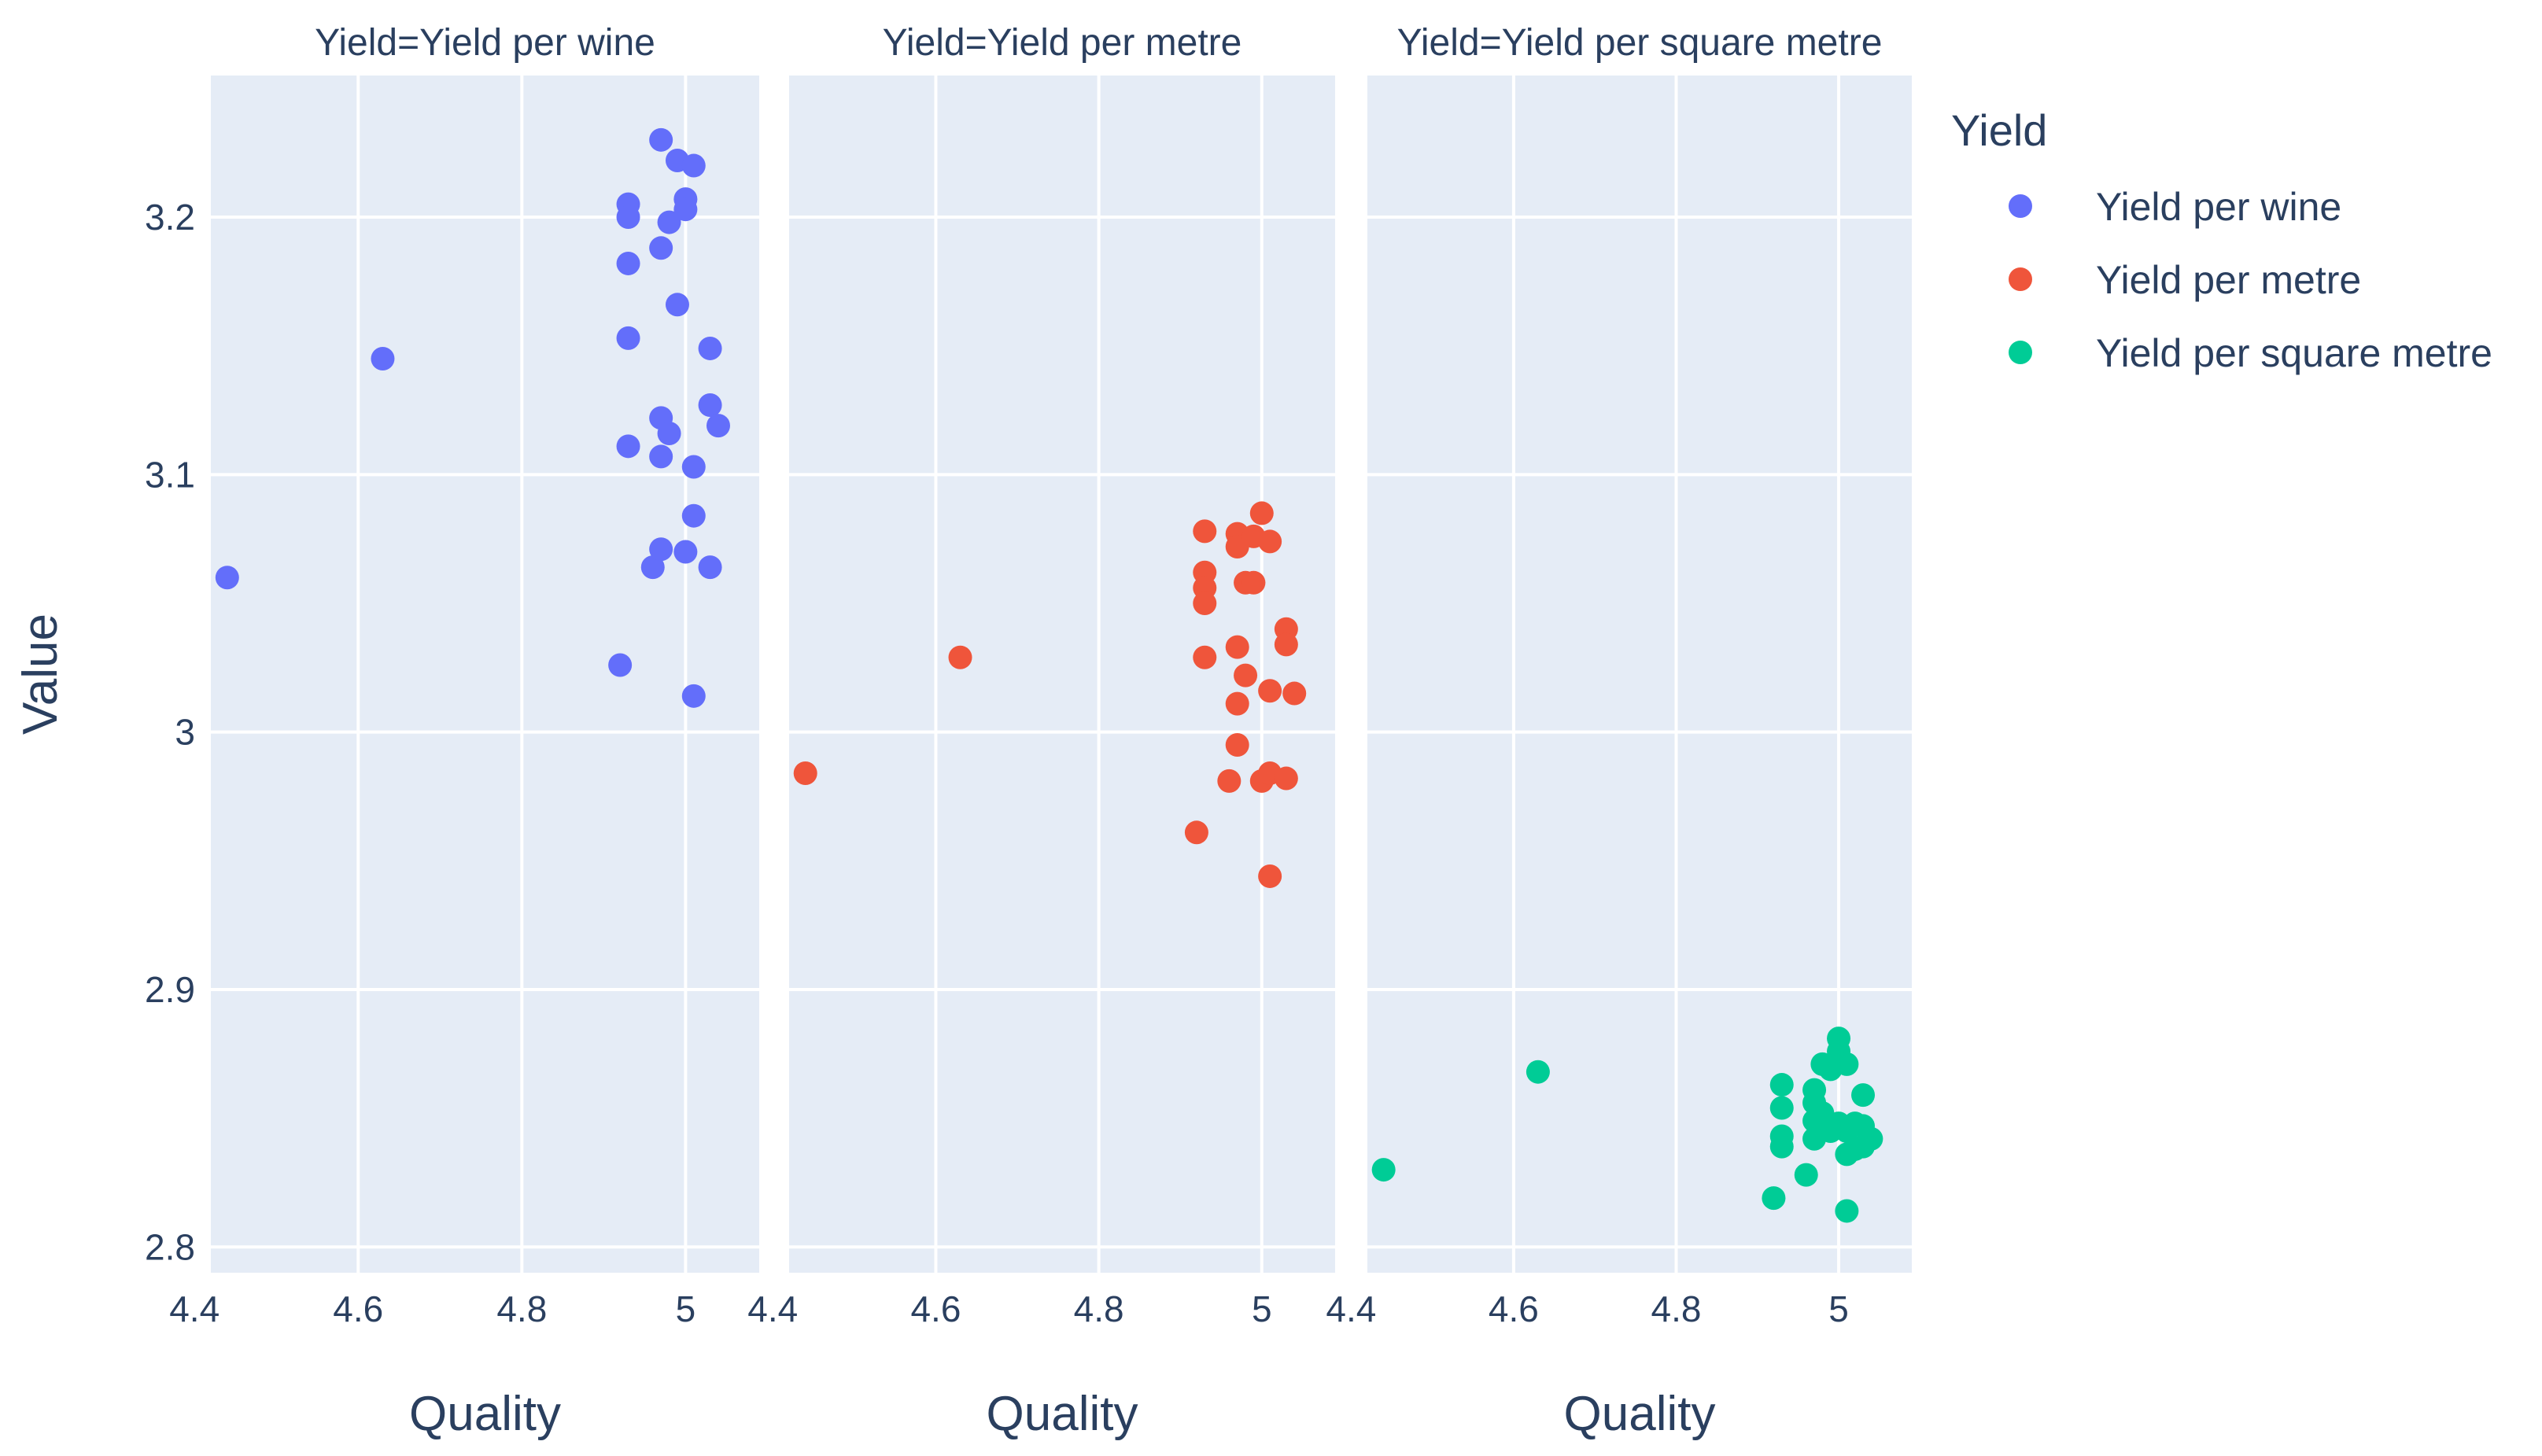  I want to click on y-tick-label: 2.9, so click(170, 989).